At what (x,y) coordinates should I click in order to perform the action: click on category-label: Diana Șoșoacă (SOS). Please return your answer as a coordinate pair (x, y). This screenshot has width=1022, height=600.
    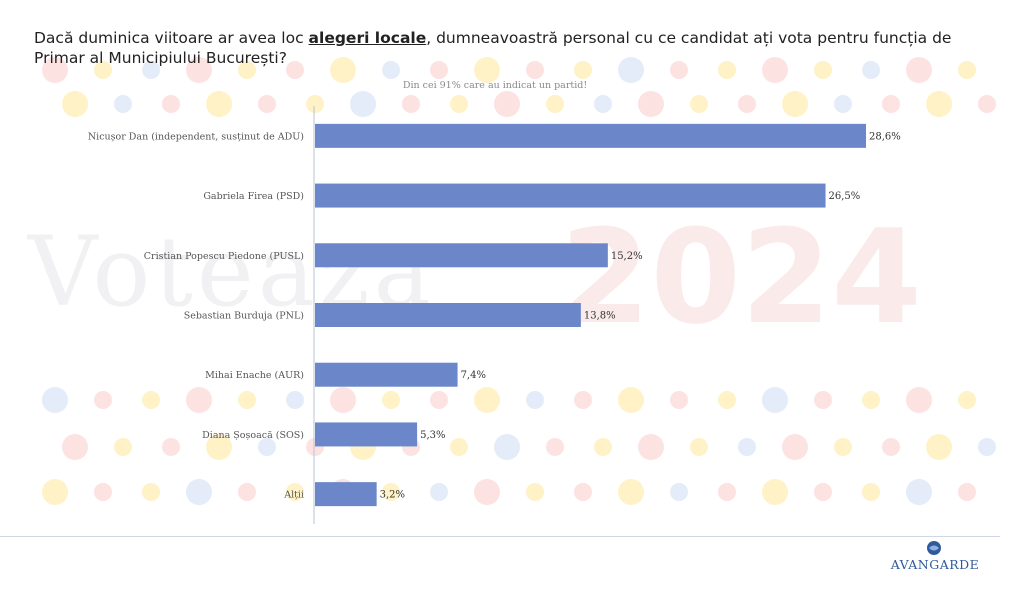
    Looking at the image, I should click on (253, 435).